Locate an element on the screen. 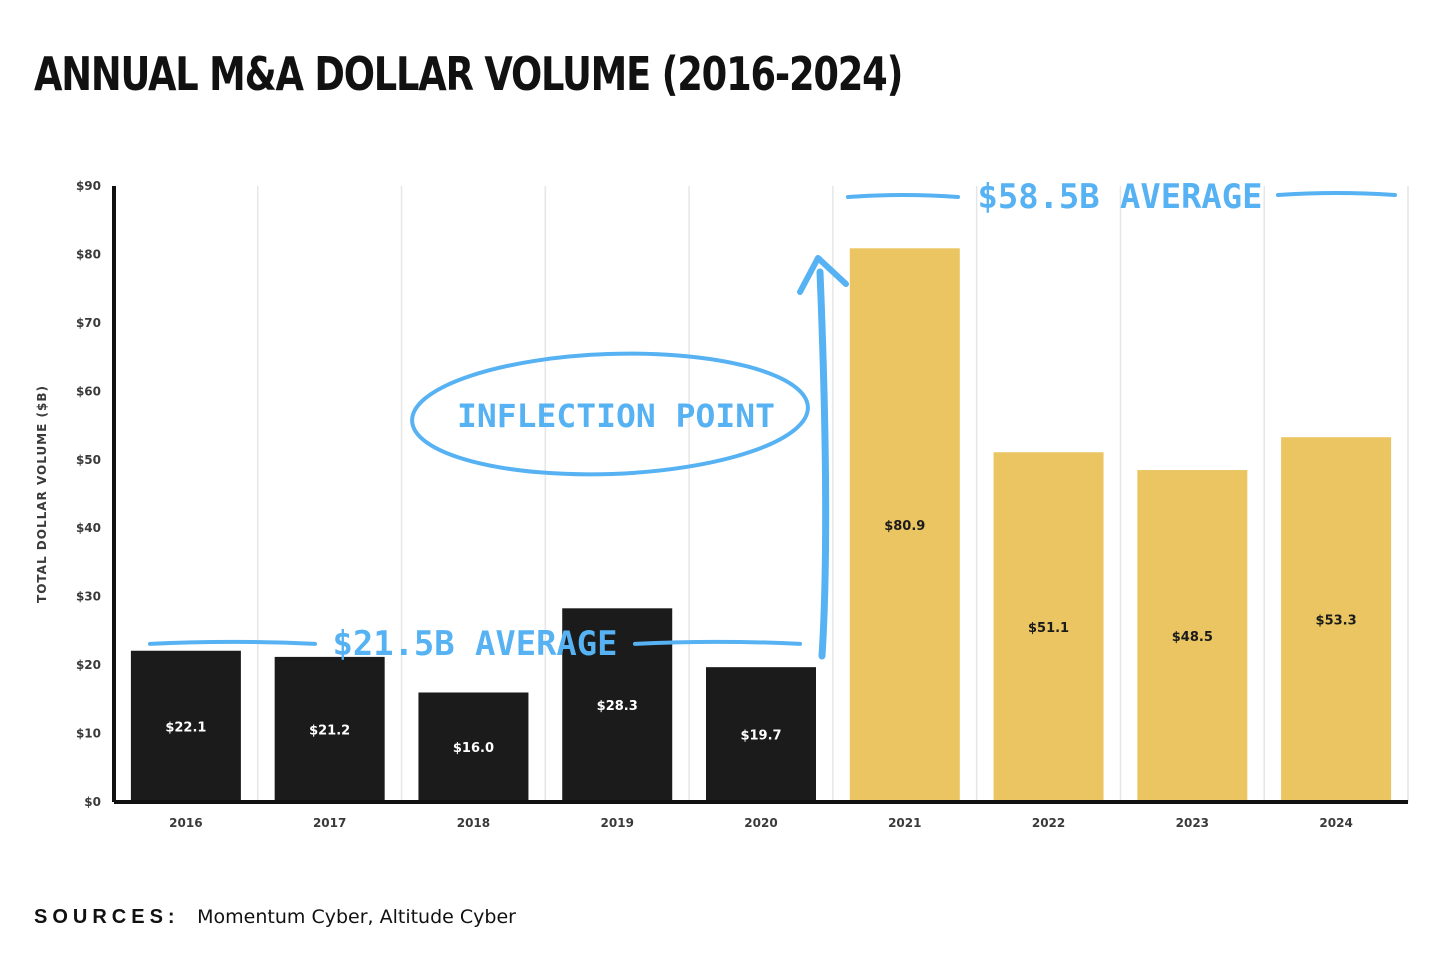 This screenshot has width=1456, height=971. bar-2018 is located at coordinates (473, 747).